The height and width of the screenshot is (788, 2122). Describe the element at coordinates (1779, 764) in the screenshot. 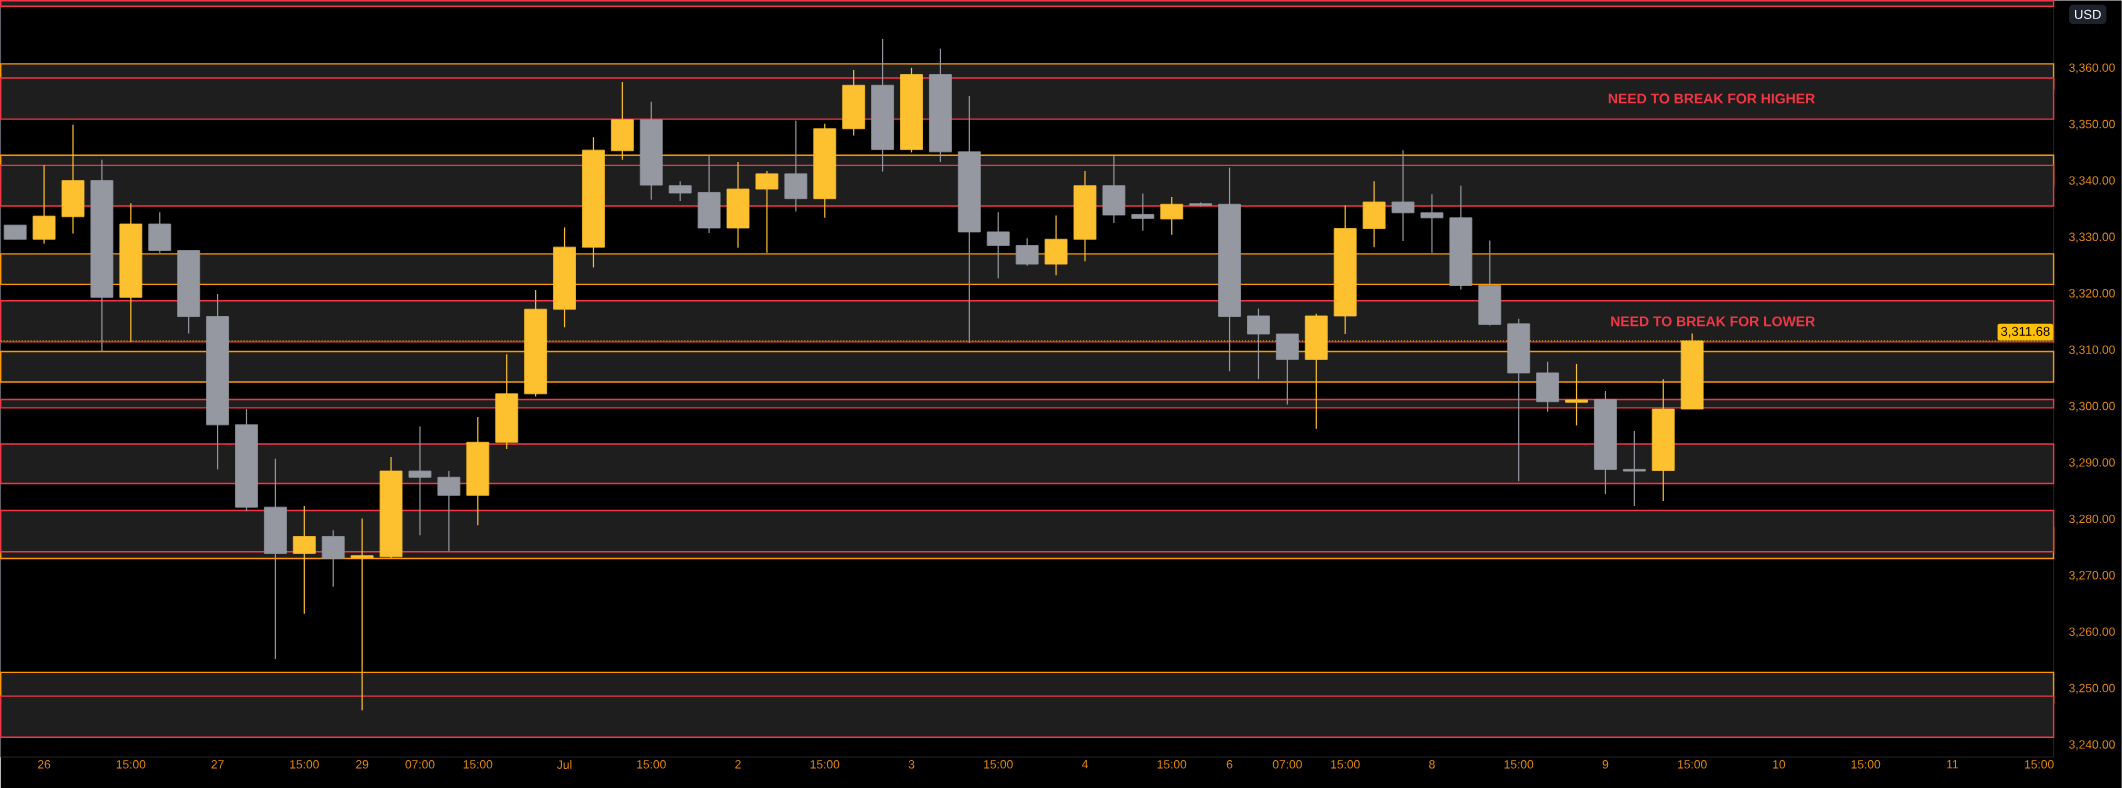

I see `x-tick-label: 10` at that location.